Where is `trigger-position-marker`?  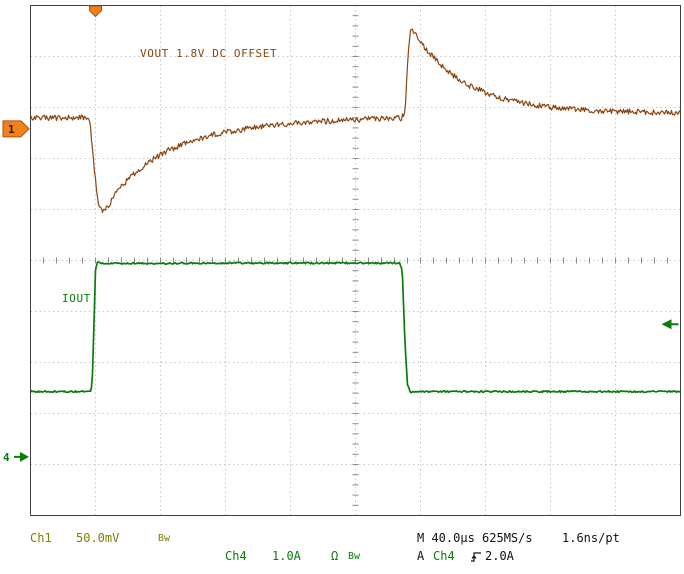 trigger-position-marker is located at coordinates (95, 11).